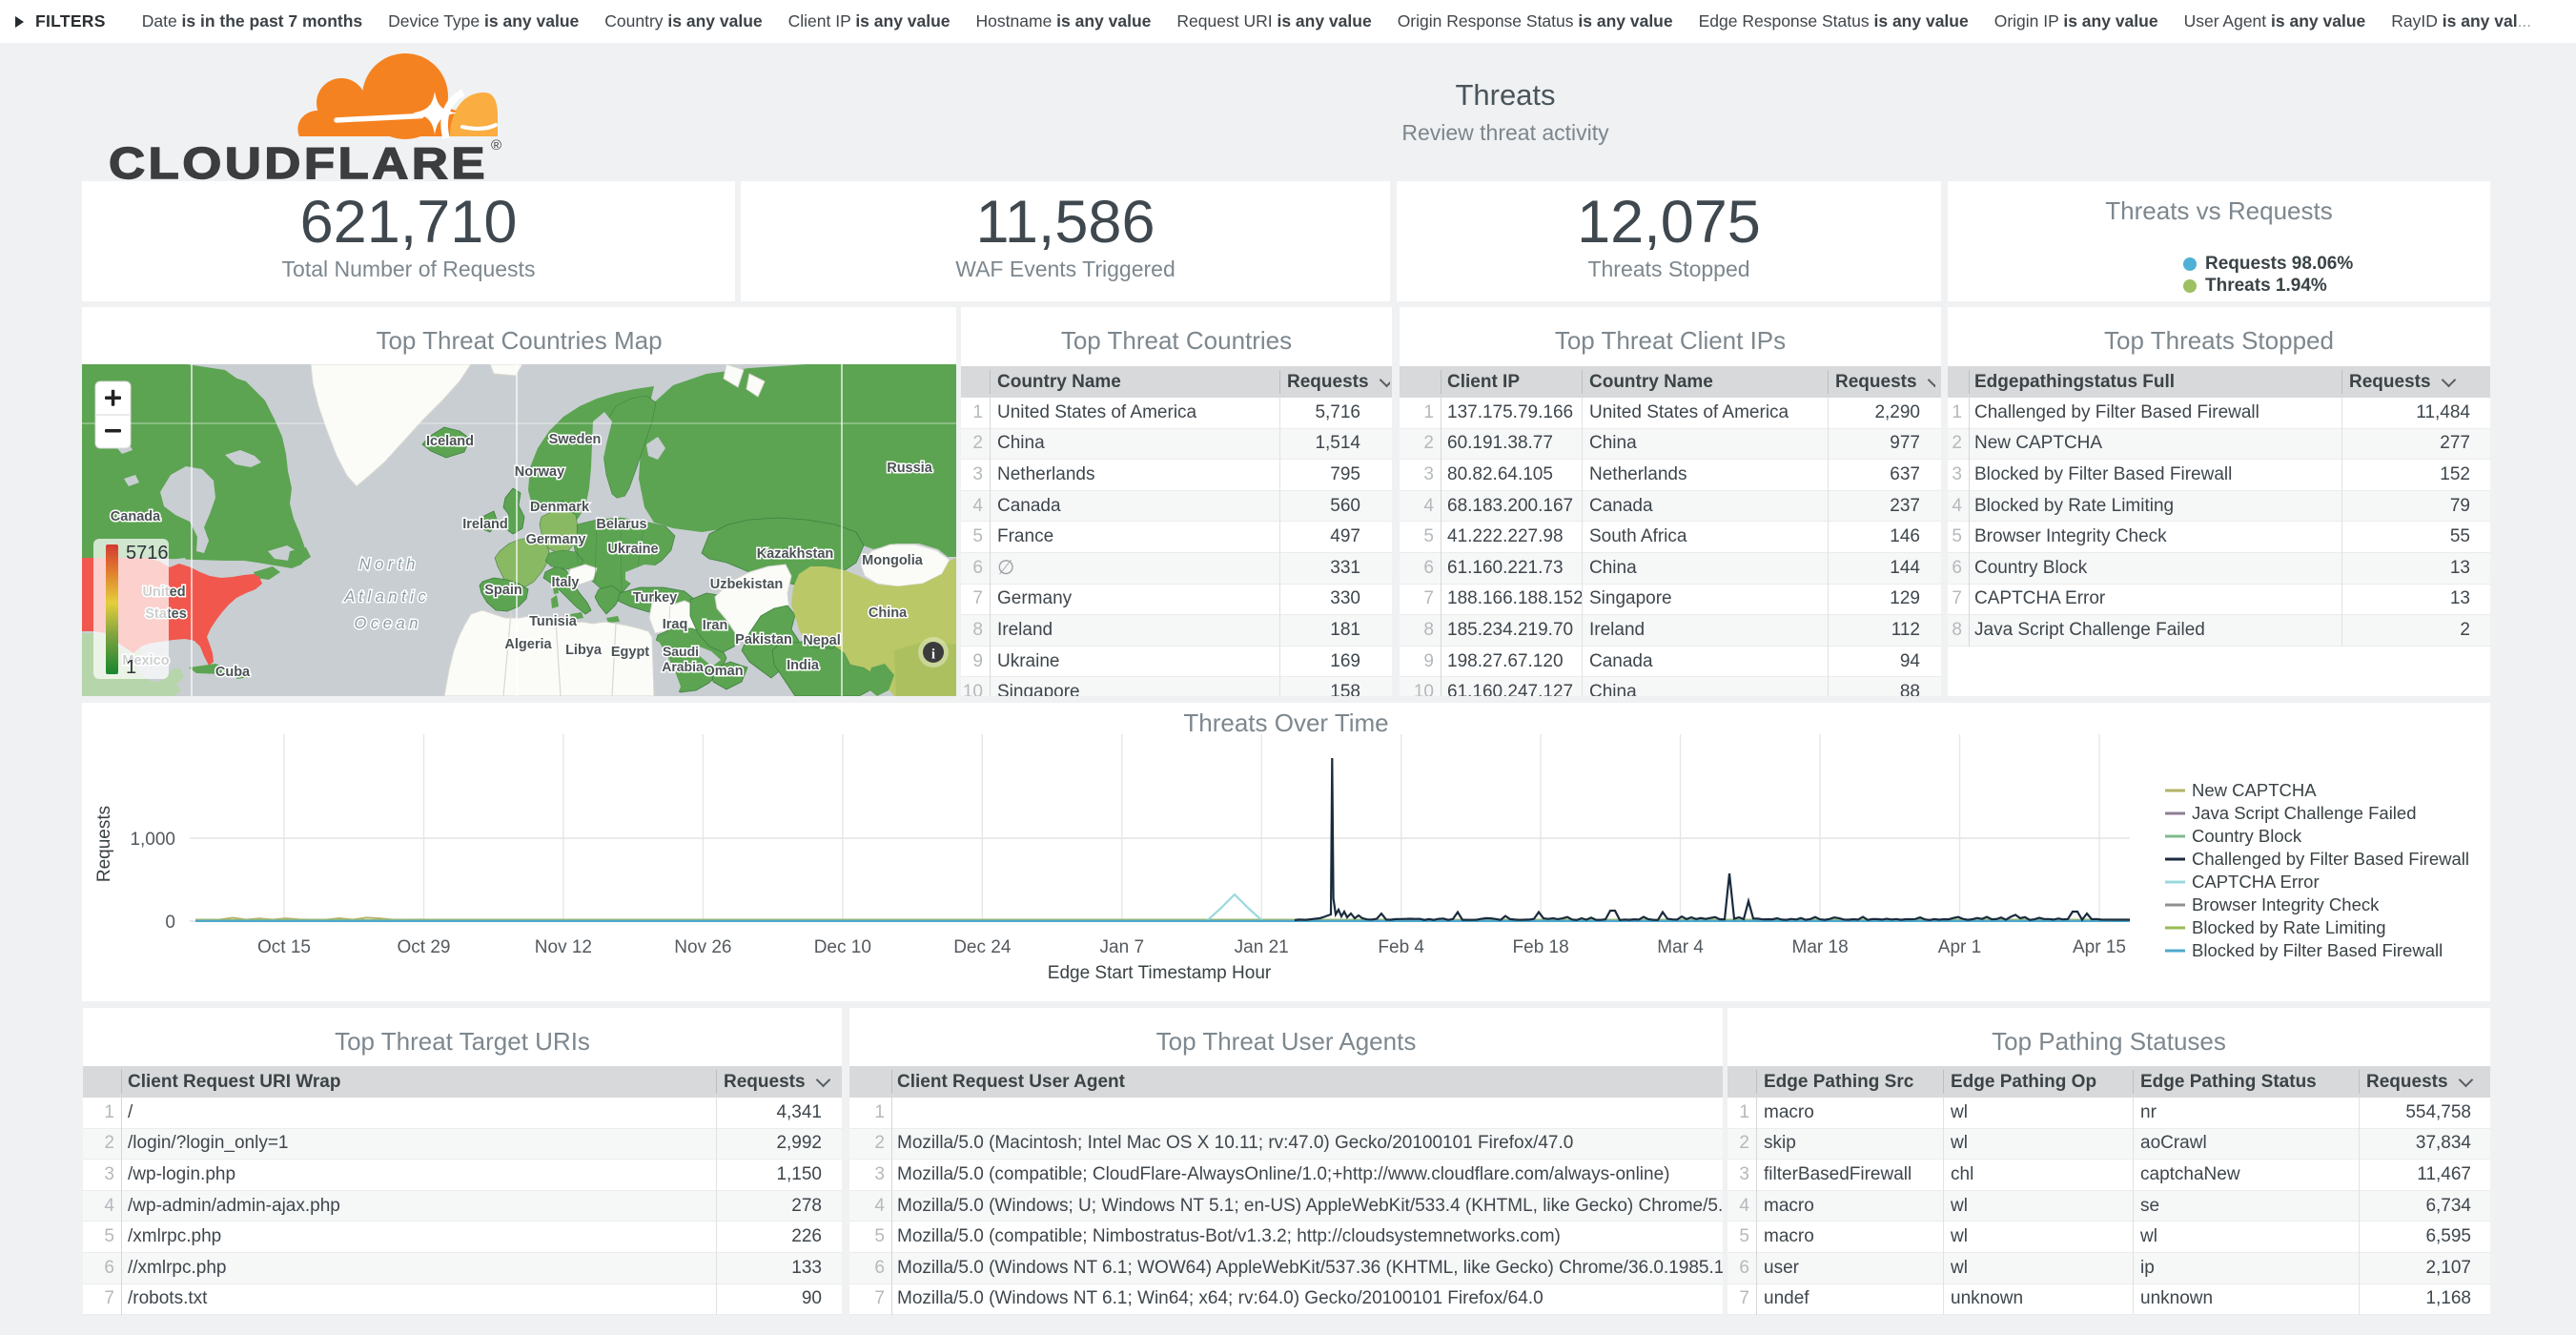 Image resolution: width=2576 pixels, height=1335 pixels. Describe the element at coordinates (2289, 927) in the screenshot. I see `svg-text: Blocked by Rate Limiting` at that location.